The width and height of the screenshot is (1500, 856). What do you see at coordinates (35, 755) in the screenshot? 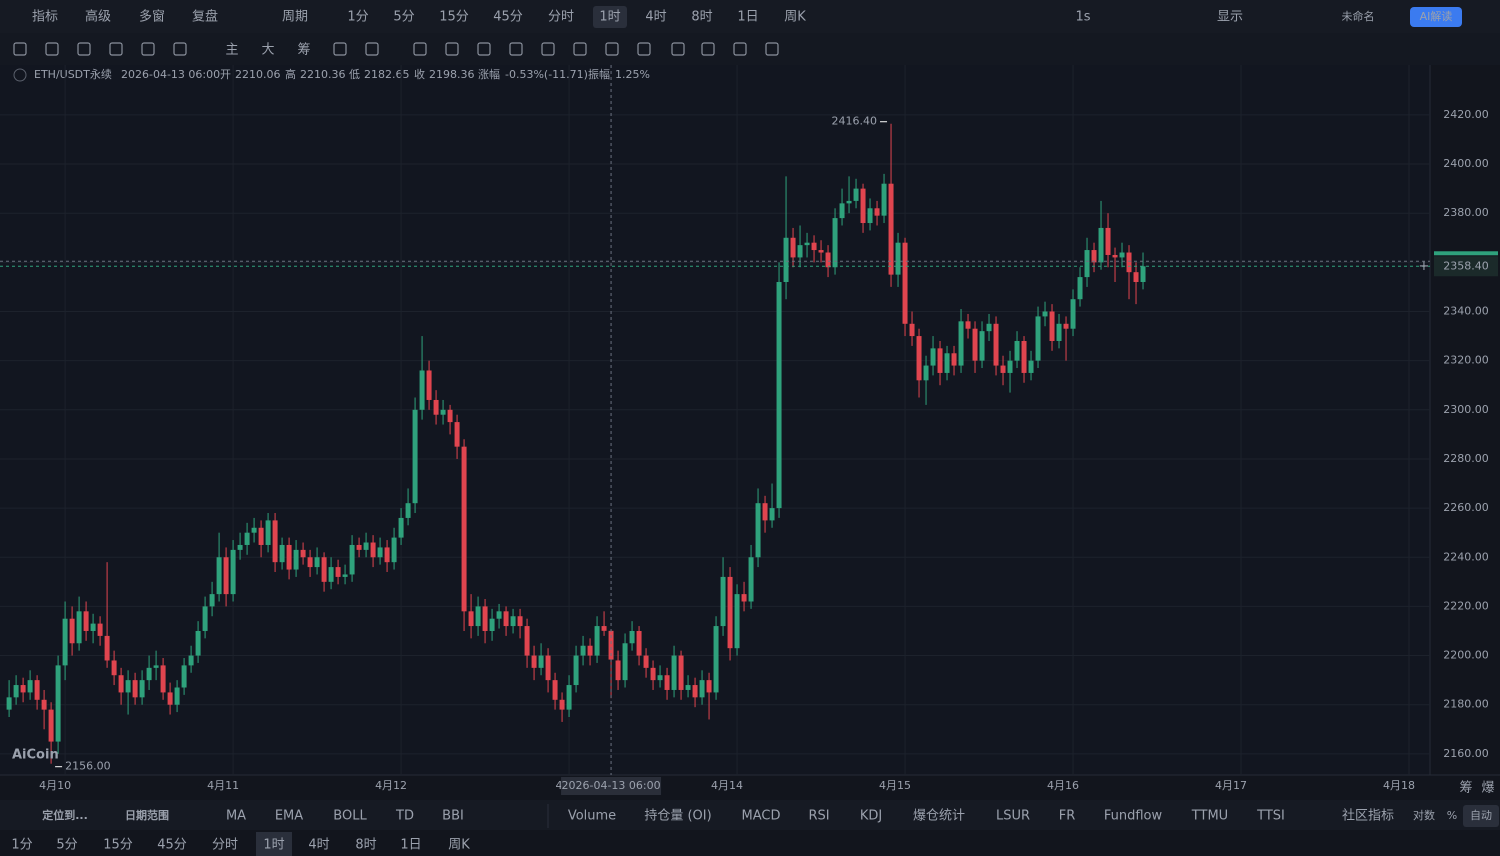
I see `logo: AiCoin` at bounding box center [35, 755].